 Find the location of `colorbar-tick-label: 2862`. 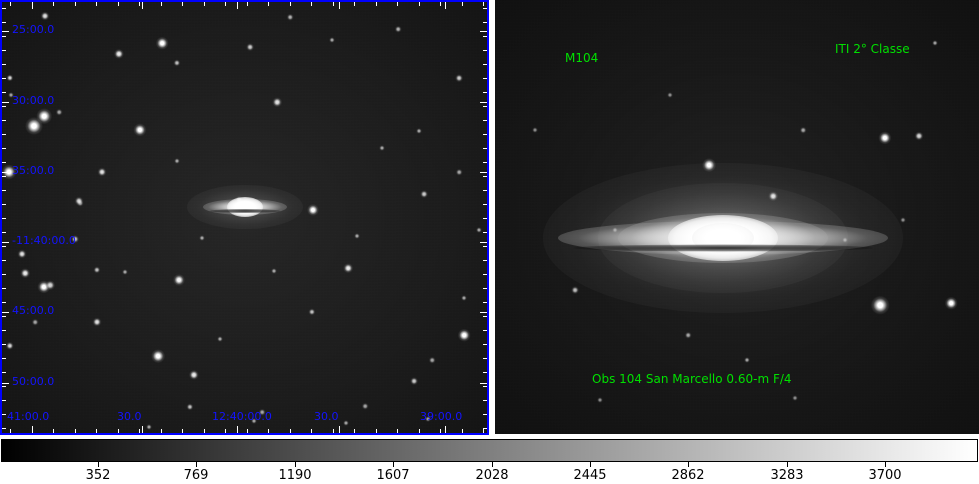

colorbar-tick-label: 2862 is located at coordinates (688, 475).